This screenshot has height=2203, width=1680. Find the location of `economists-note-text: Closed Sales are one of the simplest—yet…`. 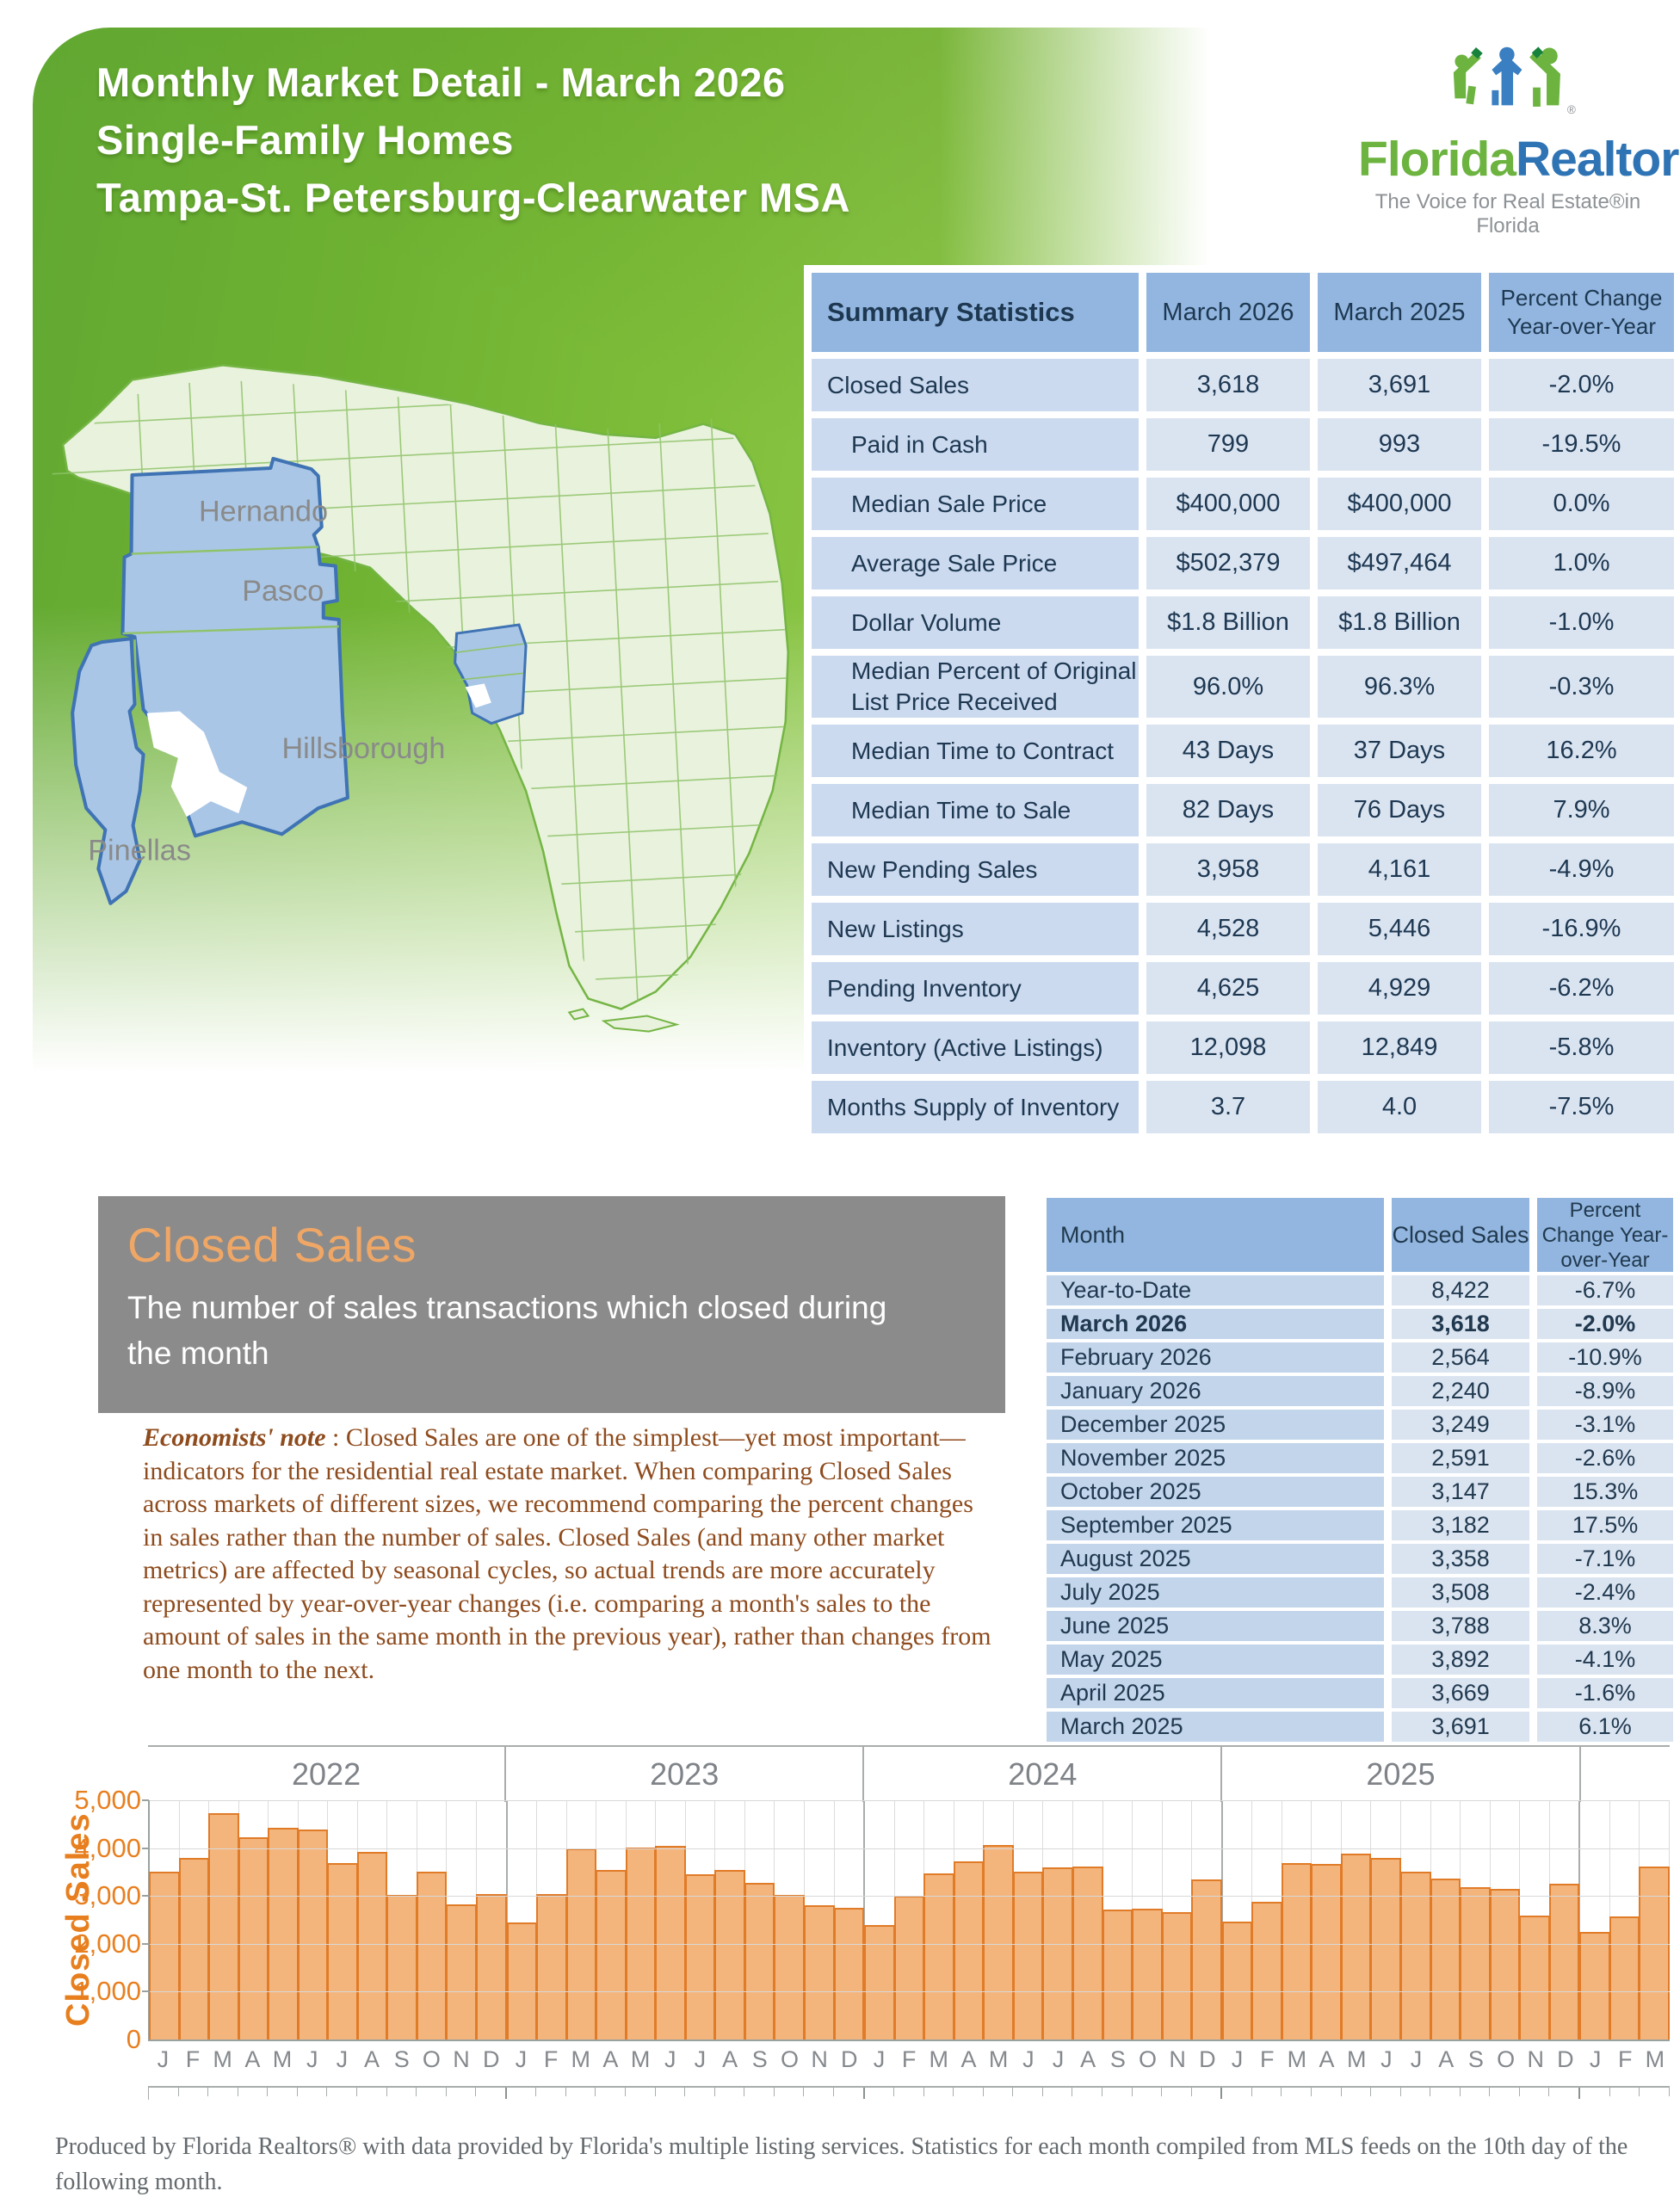

economists-note-text: Closed Sales are one of the simplest—yet… is located at coordinates (567, 1554).